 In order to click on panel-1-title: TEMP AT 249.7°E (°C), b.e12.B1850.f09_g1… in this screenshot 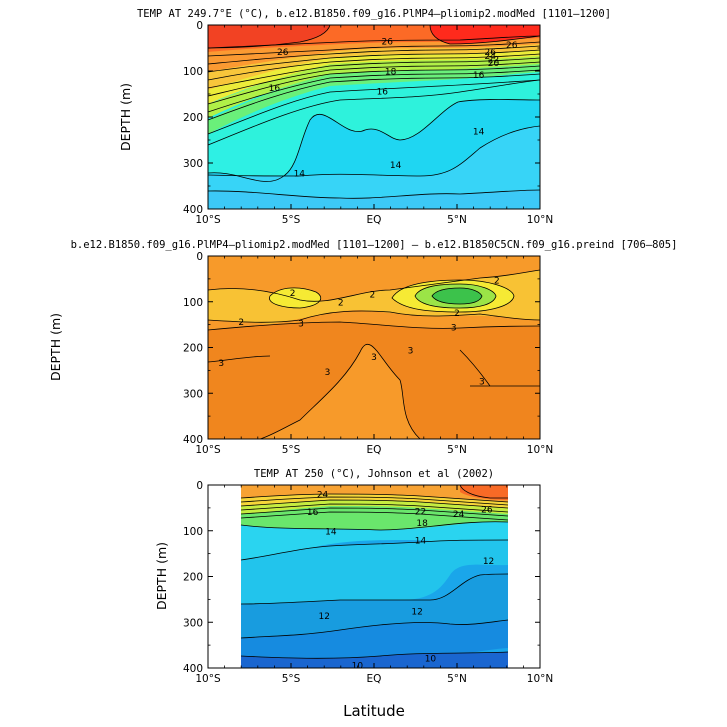, I will do `click(374, 14)`.